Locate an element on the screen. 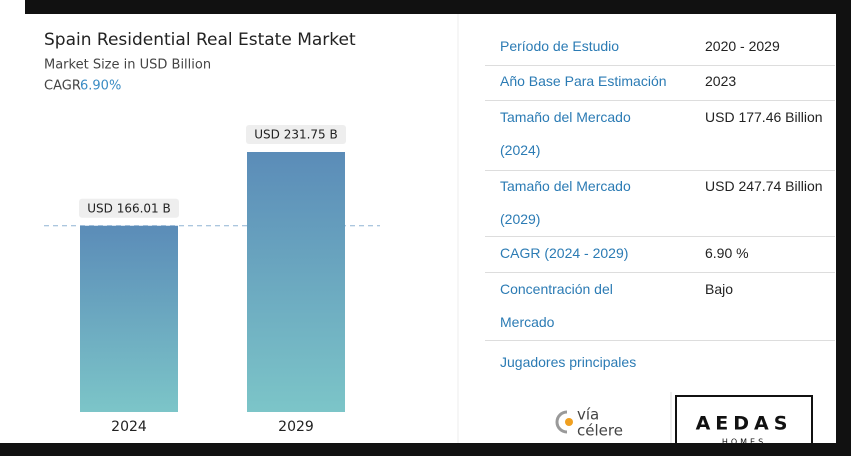  x-tick-label: 2029 is located at coordinates (296, 427).